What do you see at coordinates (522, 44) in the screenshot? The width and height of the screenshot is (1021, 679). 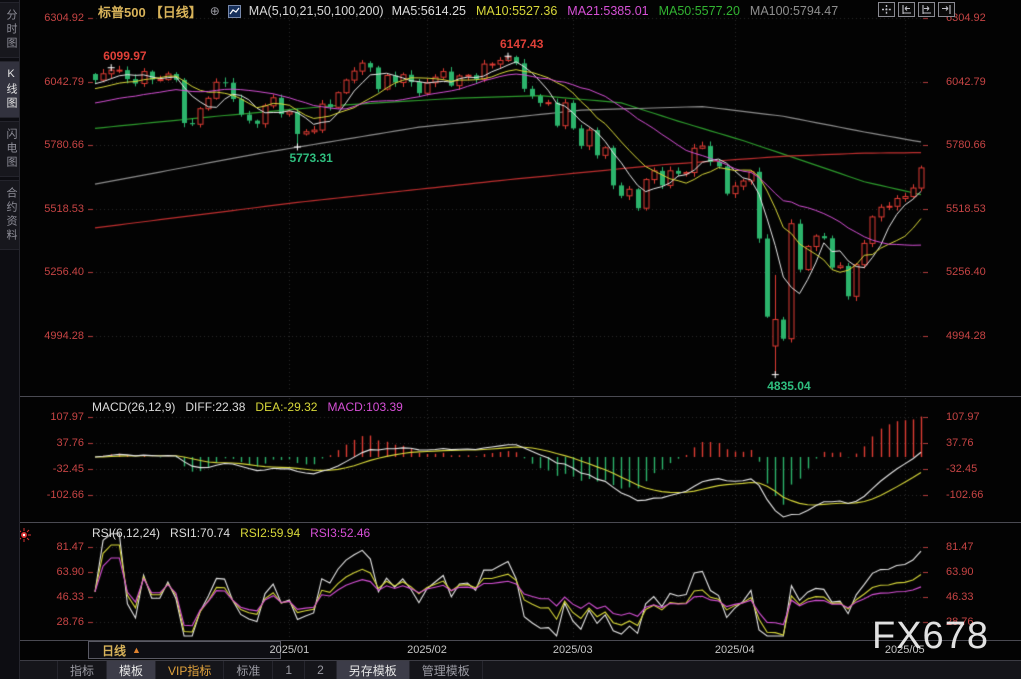 I see `price-annotation: 6147.43` at bounding box center [522, 44].